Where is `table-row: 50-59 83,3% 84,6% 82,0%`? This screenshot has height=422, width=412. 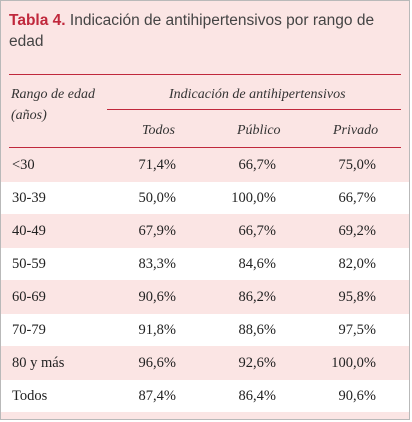
table-row: 50-59 83,3% 84,6% 82,0% is located at coordinates (205, 264).